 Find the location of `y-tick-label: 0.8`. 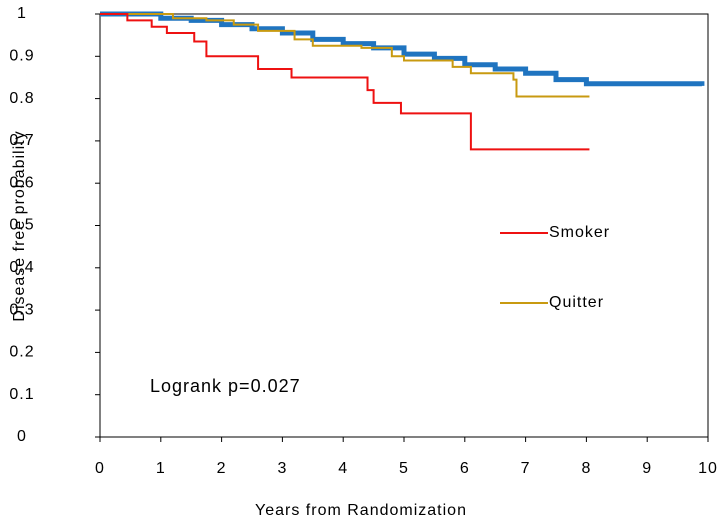

y-tick-label: 0.8 is located at coordinates (21, 98).